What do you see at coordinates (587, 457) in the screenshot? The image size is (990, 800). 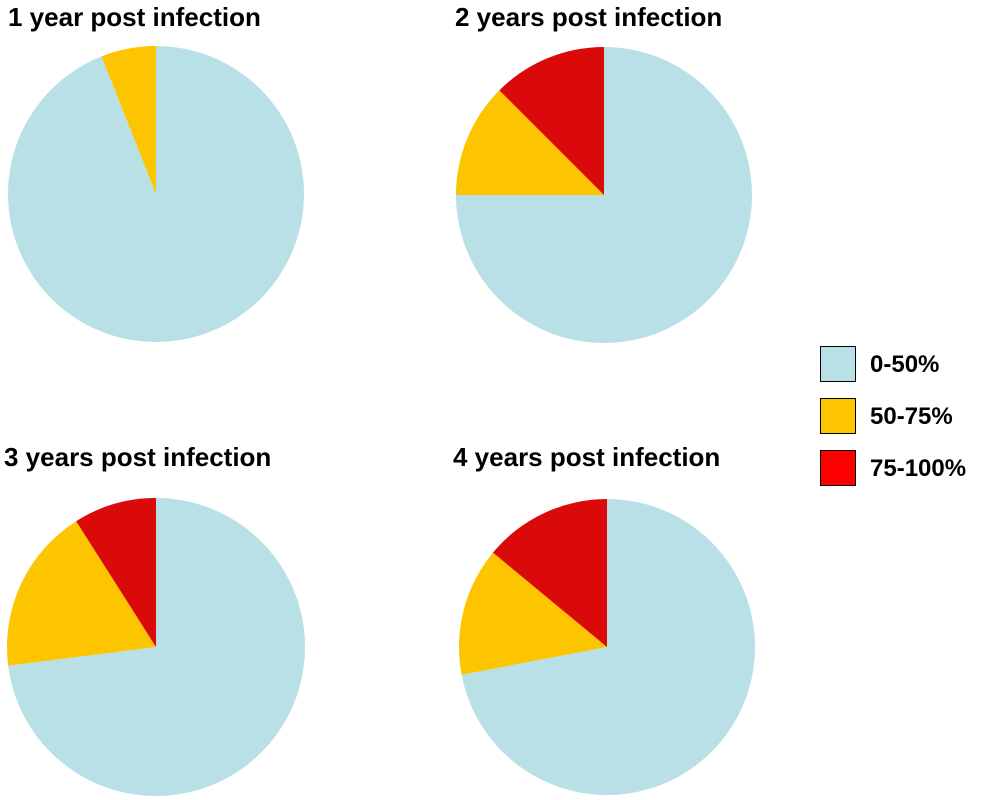 I see `pie-title-year-4: 4 years post infection` at bounding box center [587, 457].